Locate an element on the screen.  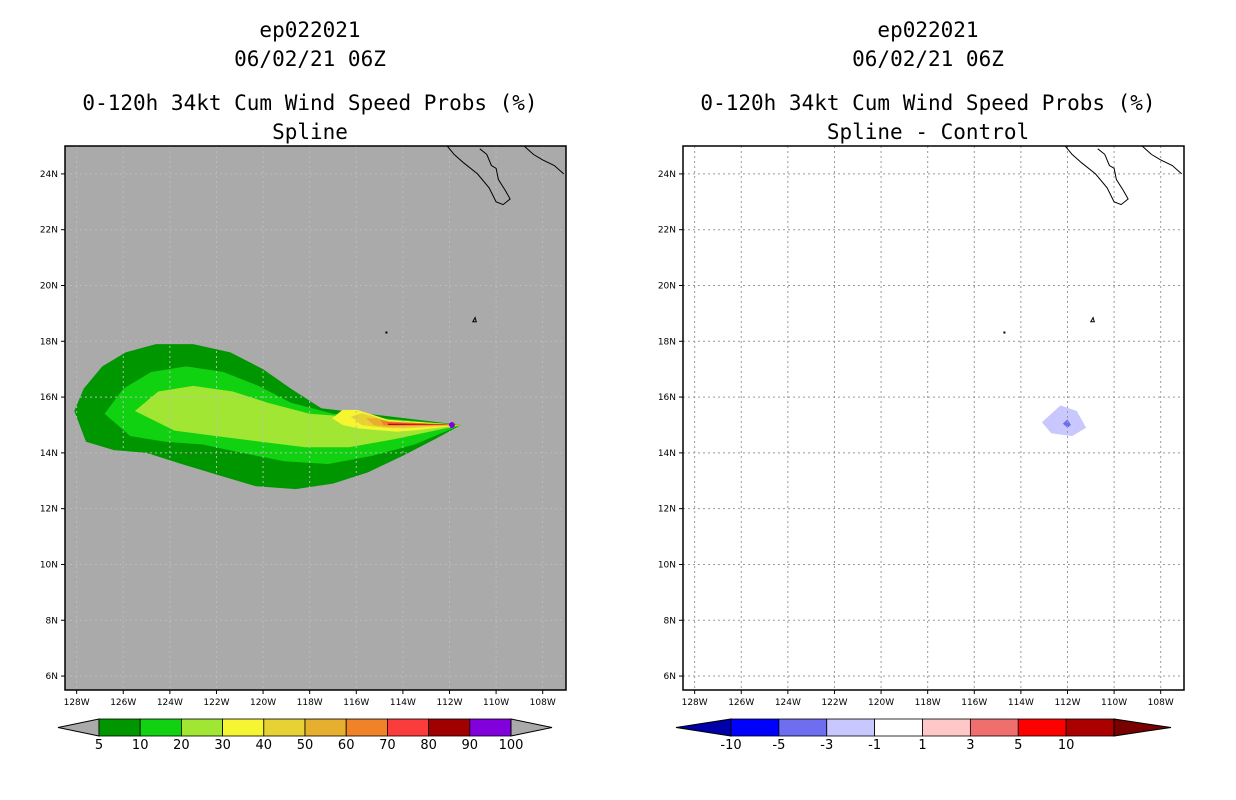
left-xtick-118W: 118W is located at coordinates (310, 703).